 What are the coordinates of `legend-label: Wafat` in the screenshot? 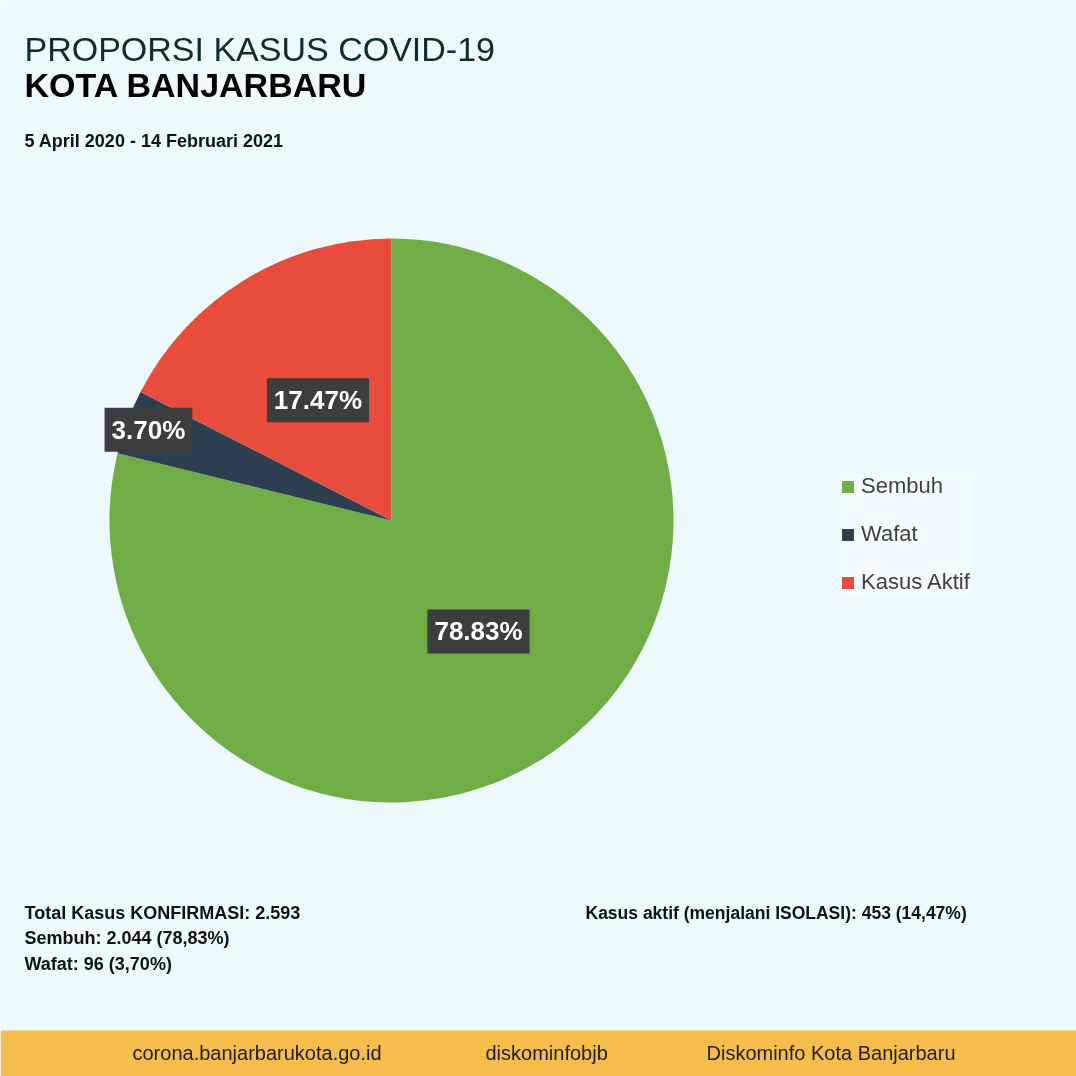 It's located at (889, 534).